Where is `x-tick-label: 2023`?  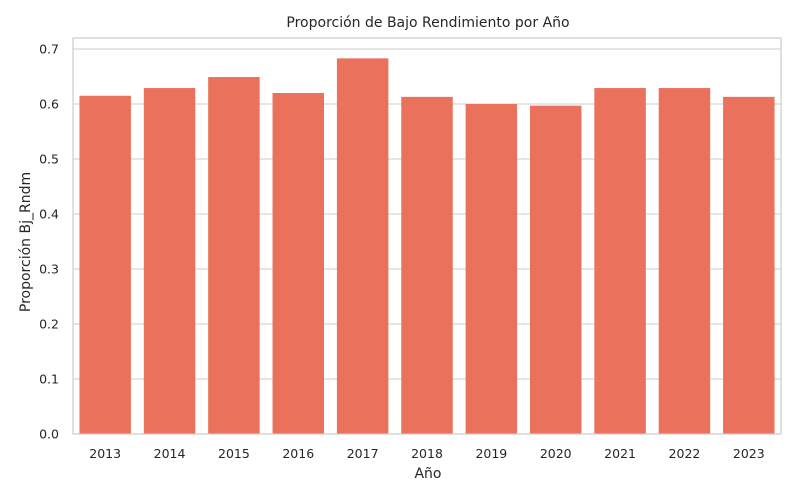
x-tick-label: 2023 is located at coordinates (749, 453).